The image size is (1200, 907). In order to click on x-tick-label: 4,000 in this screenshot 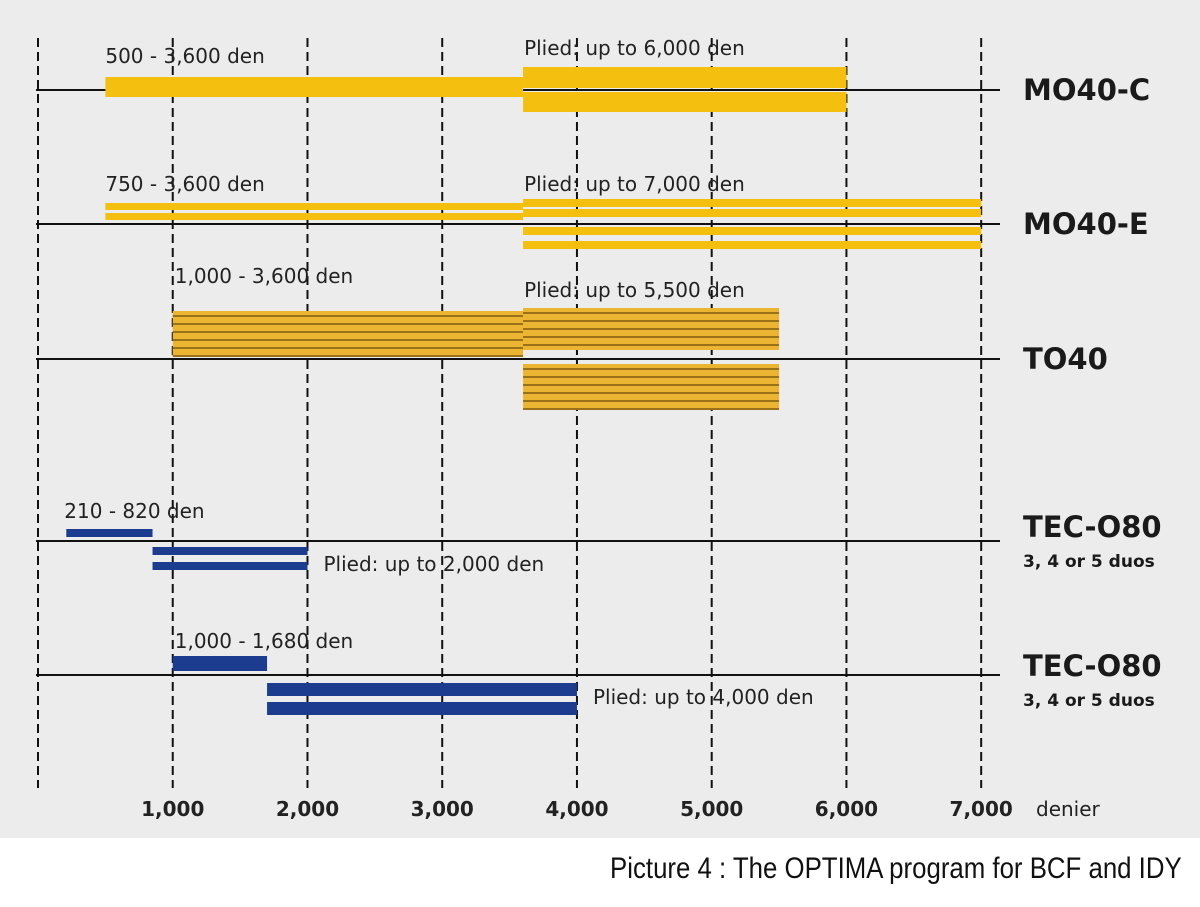, I will do `click(576, 809)`.